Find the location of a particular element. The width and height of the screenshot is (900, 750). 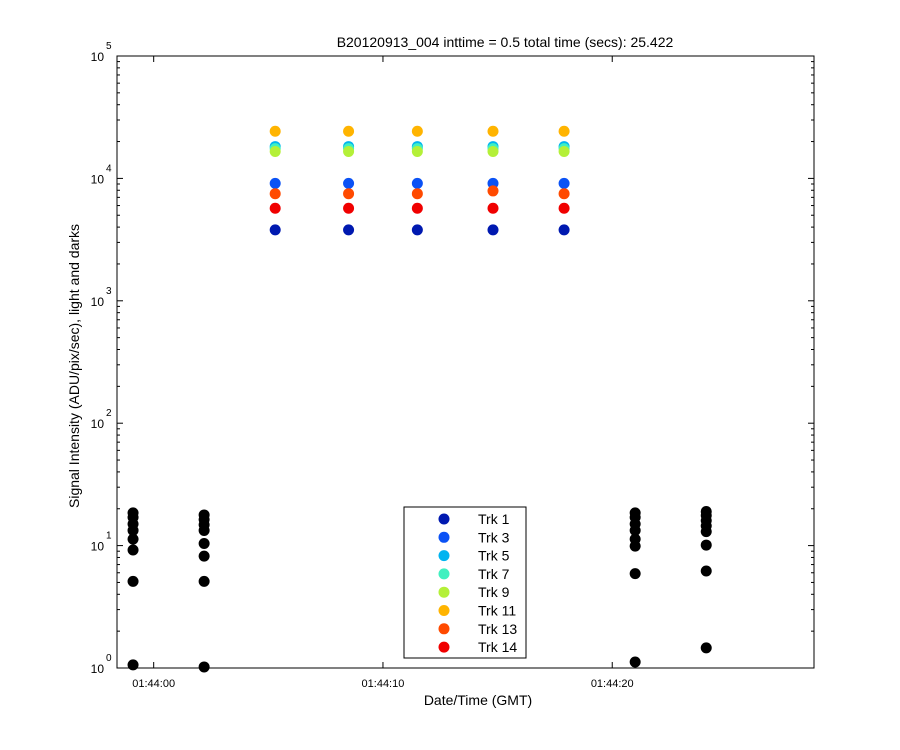

legend-label: Trk 14 is located at coordinates (497, 647).